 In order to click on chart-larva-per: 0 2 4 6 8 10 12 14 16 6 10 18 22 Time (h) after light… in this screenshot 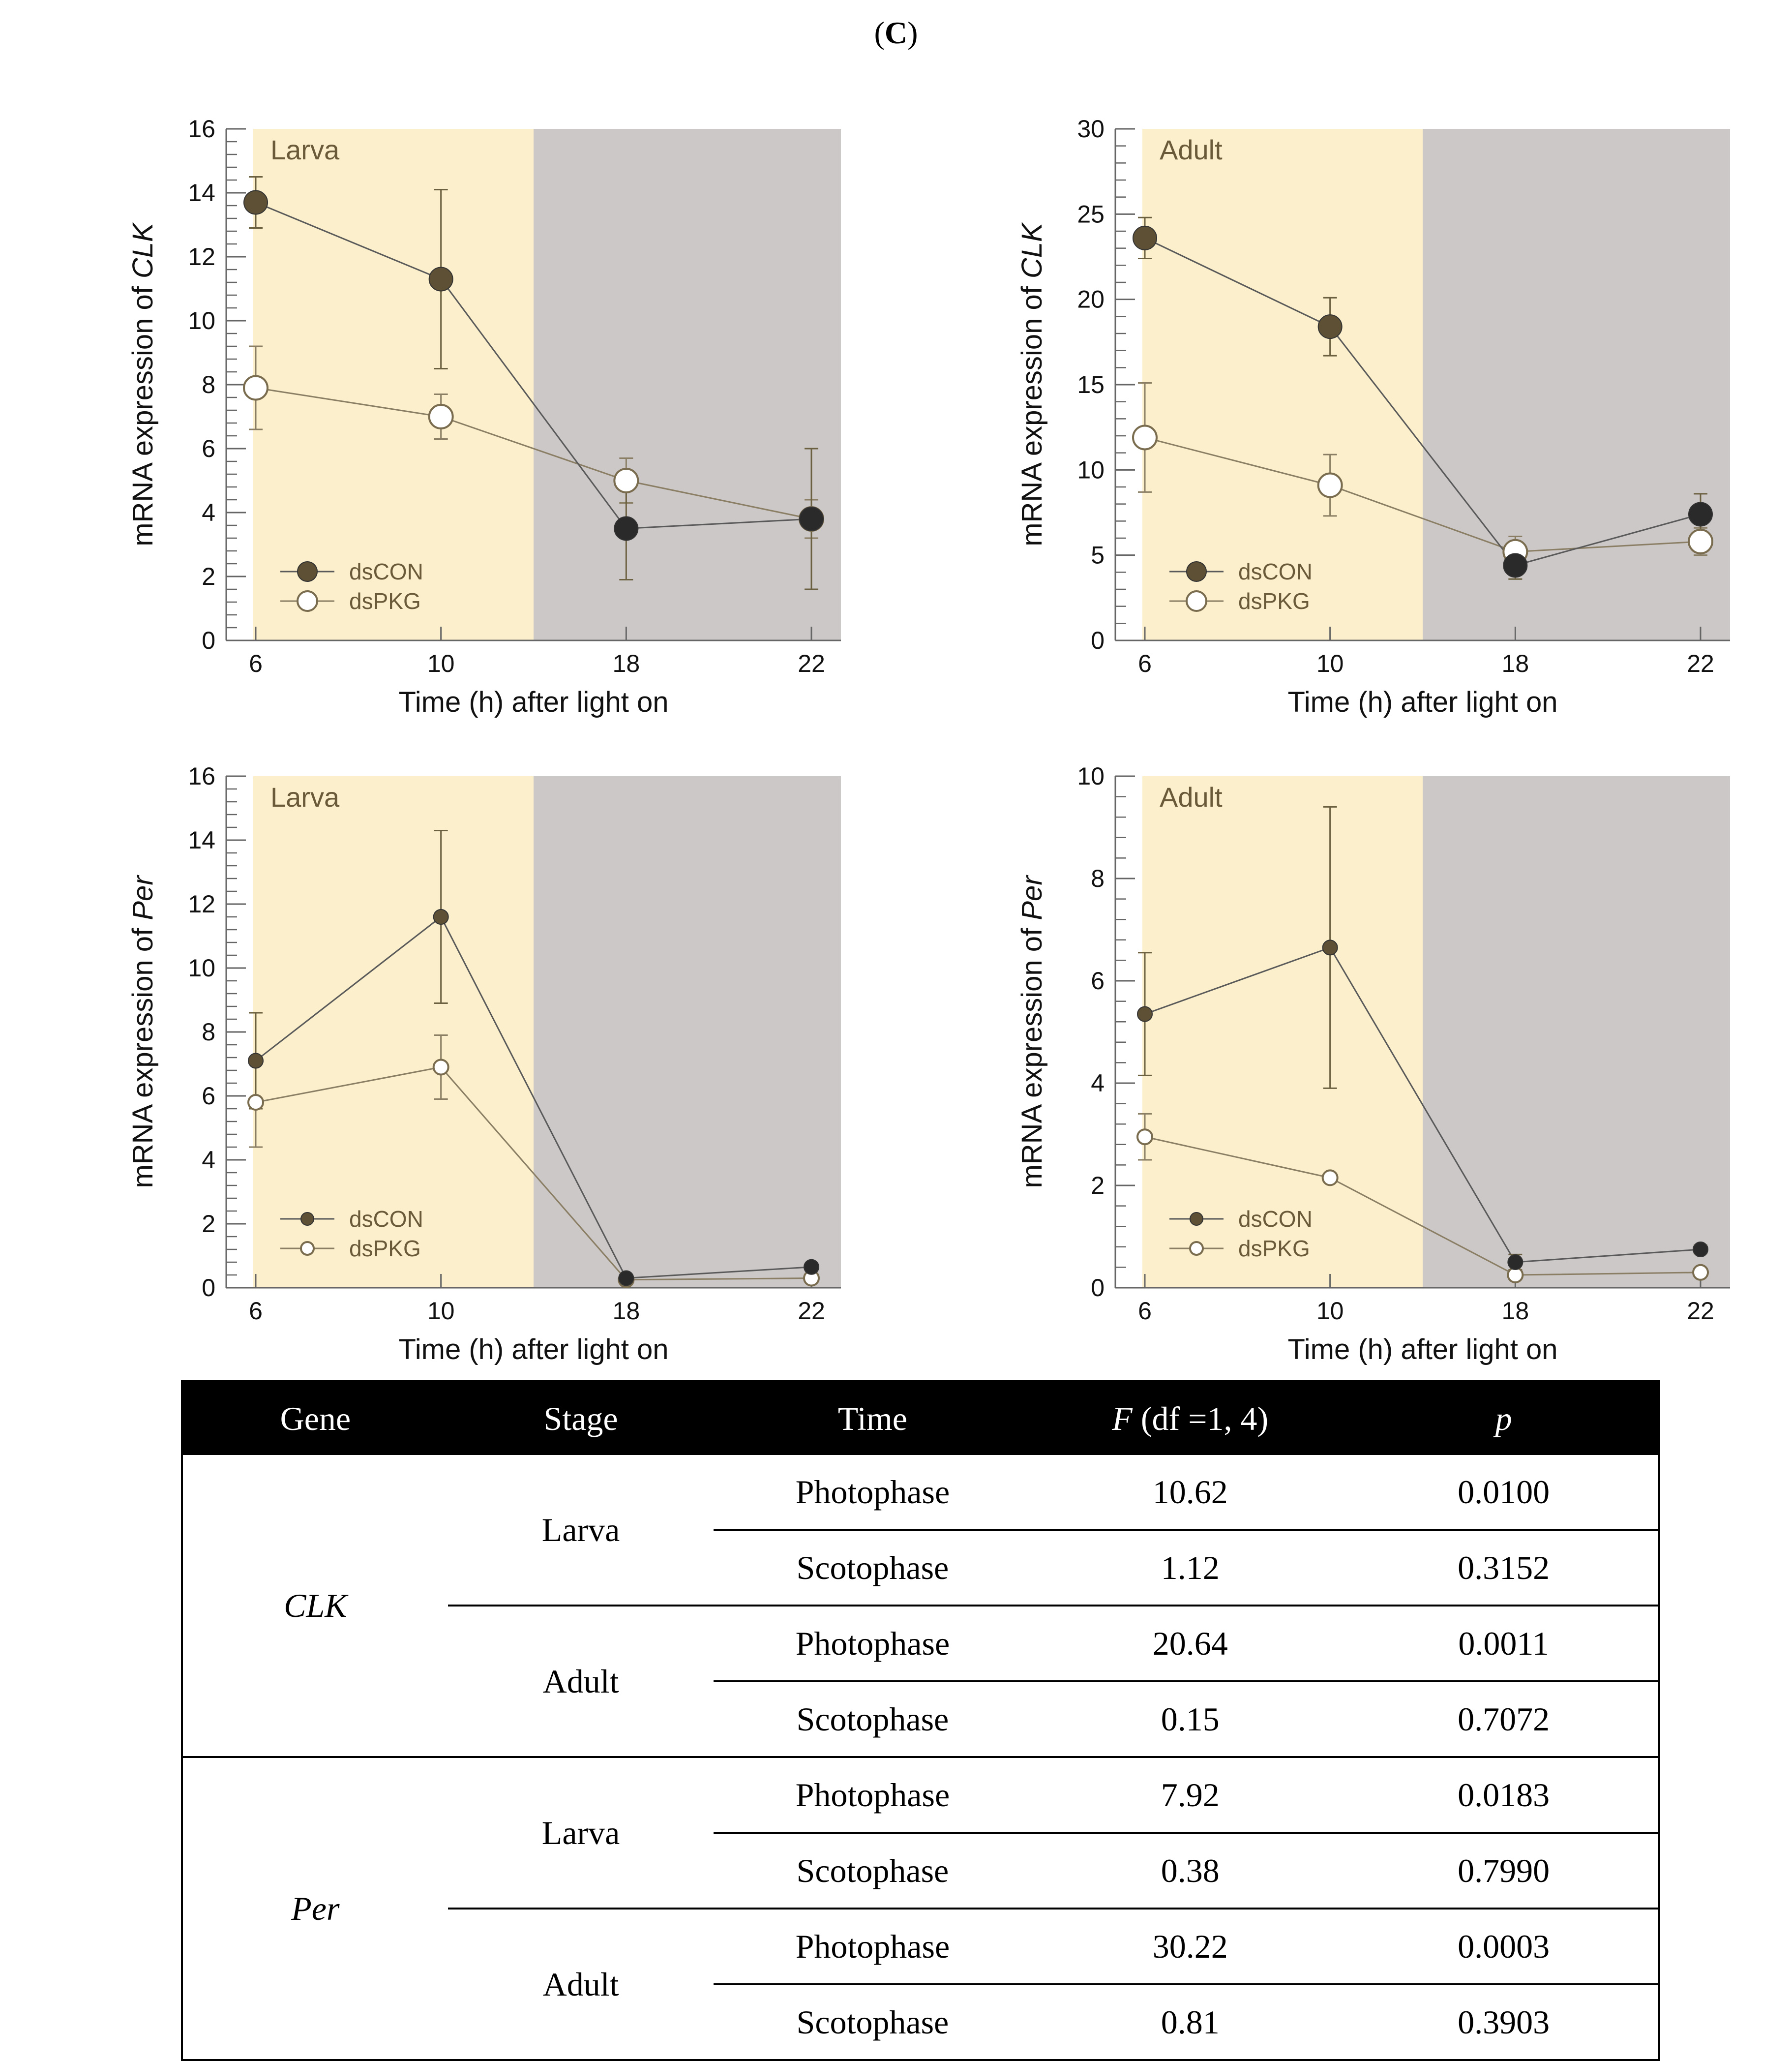, I will do `click(484, 1063)`.